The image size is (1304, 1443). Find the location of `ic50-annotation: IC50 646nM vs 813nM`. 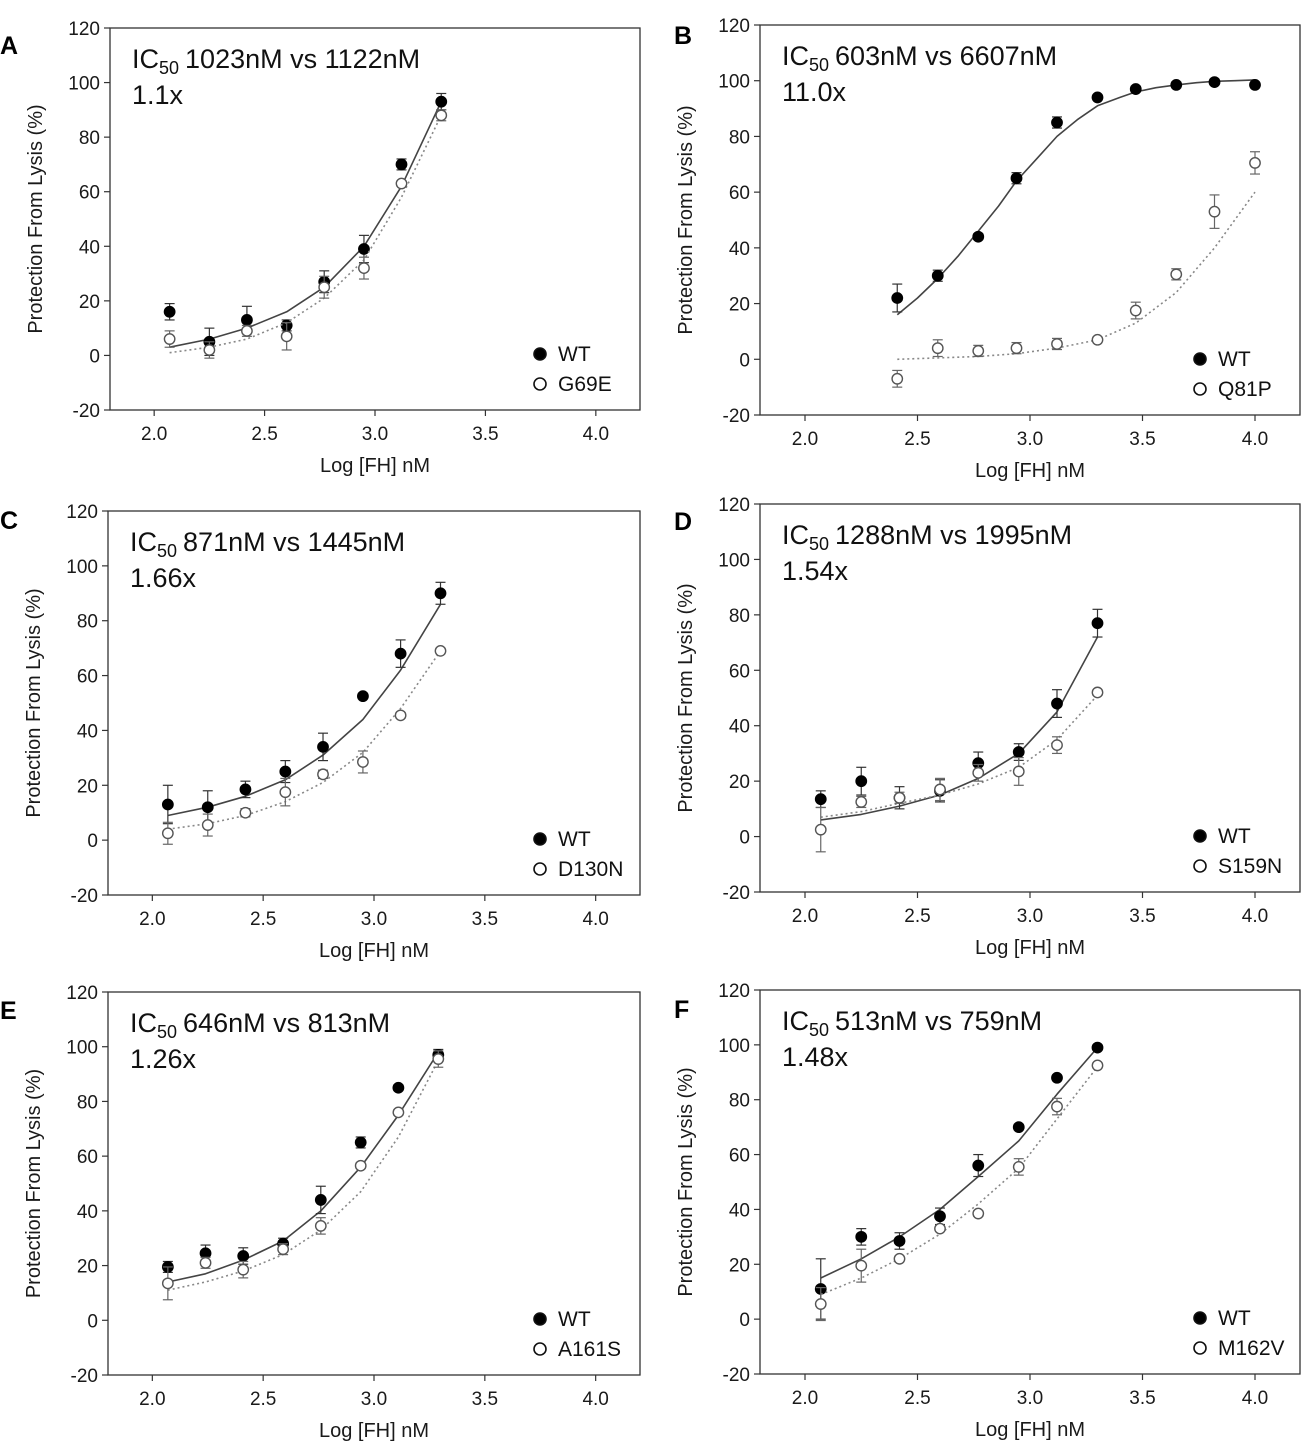

ic50-annotation: IC50 646nM vs 813nM is located at coordinates (260, 1025).